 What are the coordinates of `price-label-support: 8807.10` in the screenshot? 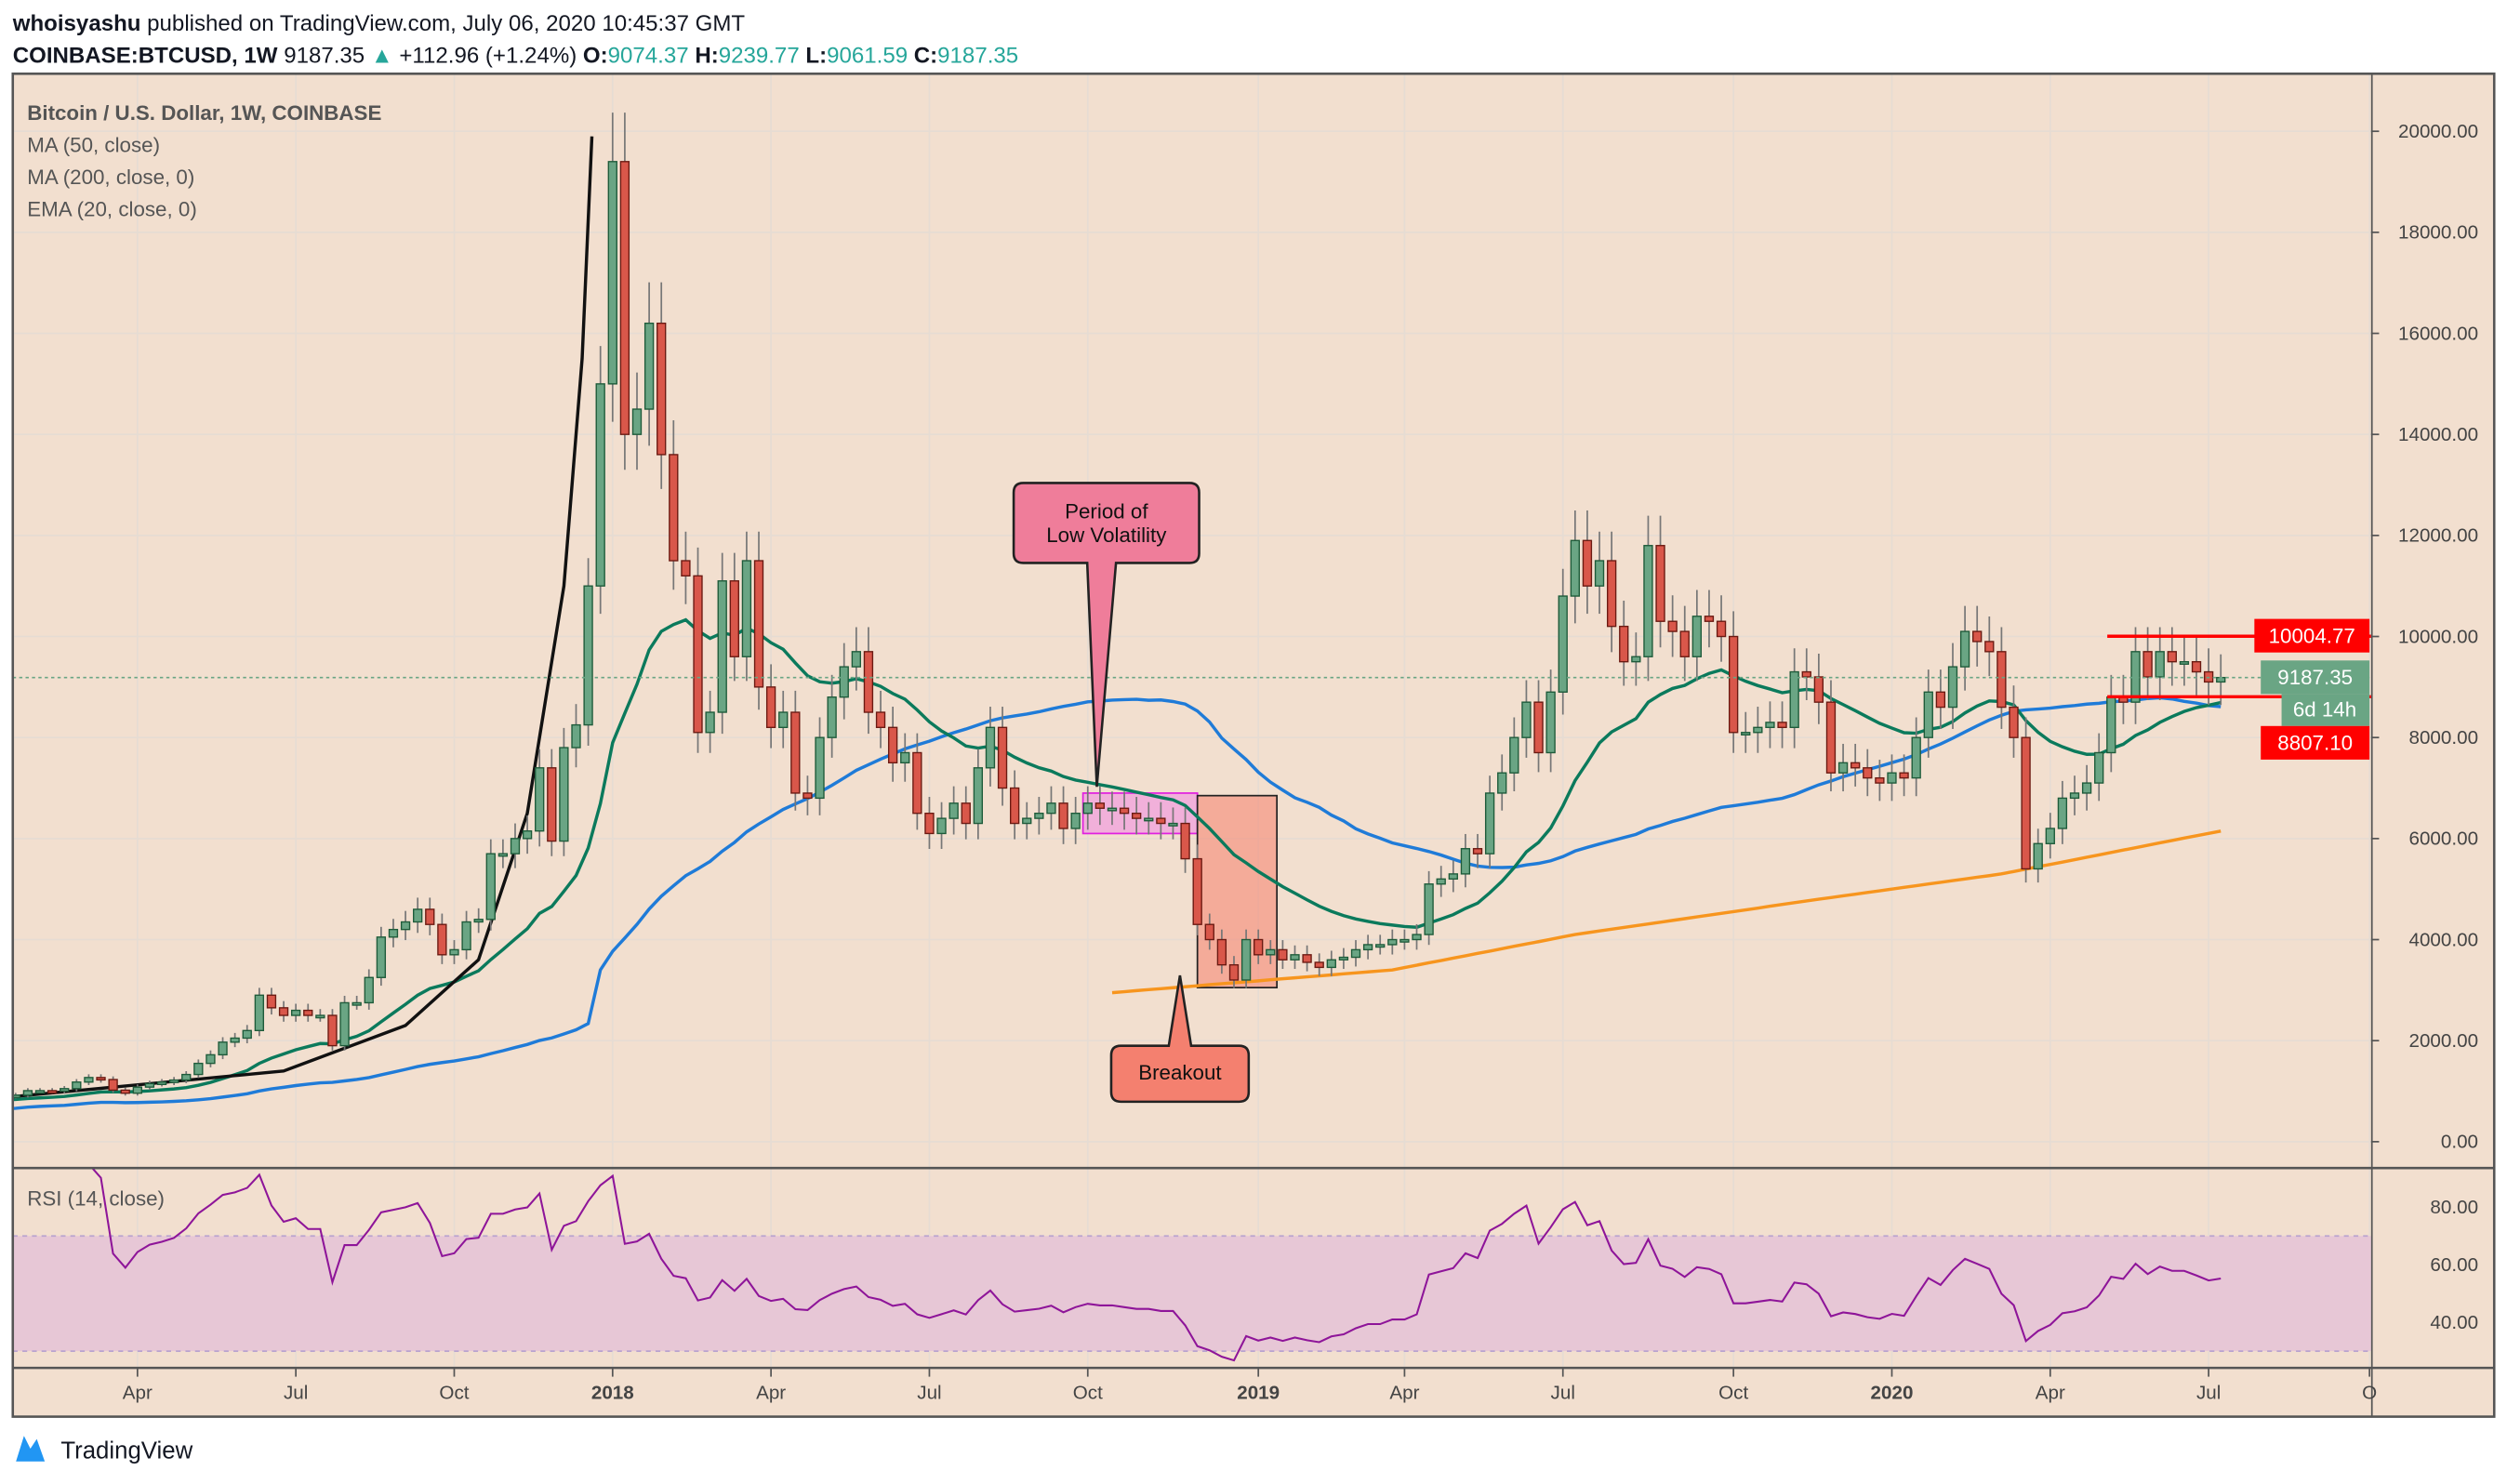 It's located at (2315, 742).